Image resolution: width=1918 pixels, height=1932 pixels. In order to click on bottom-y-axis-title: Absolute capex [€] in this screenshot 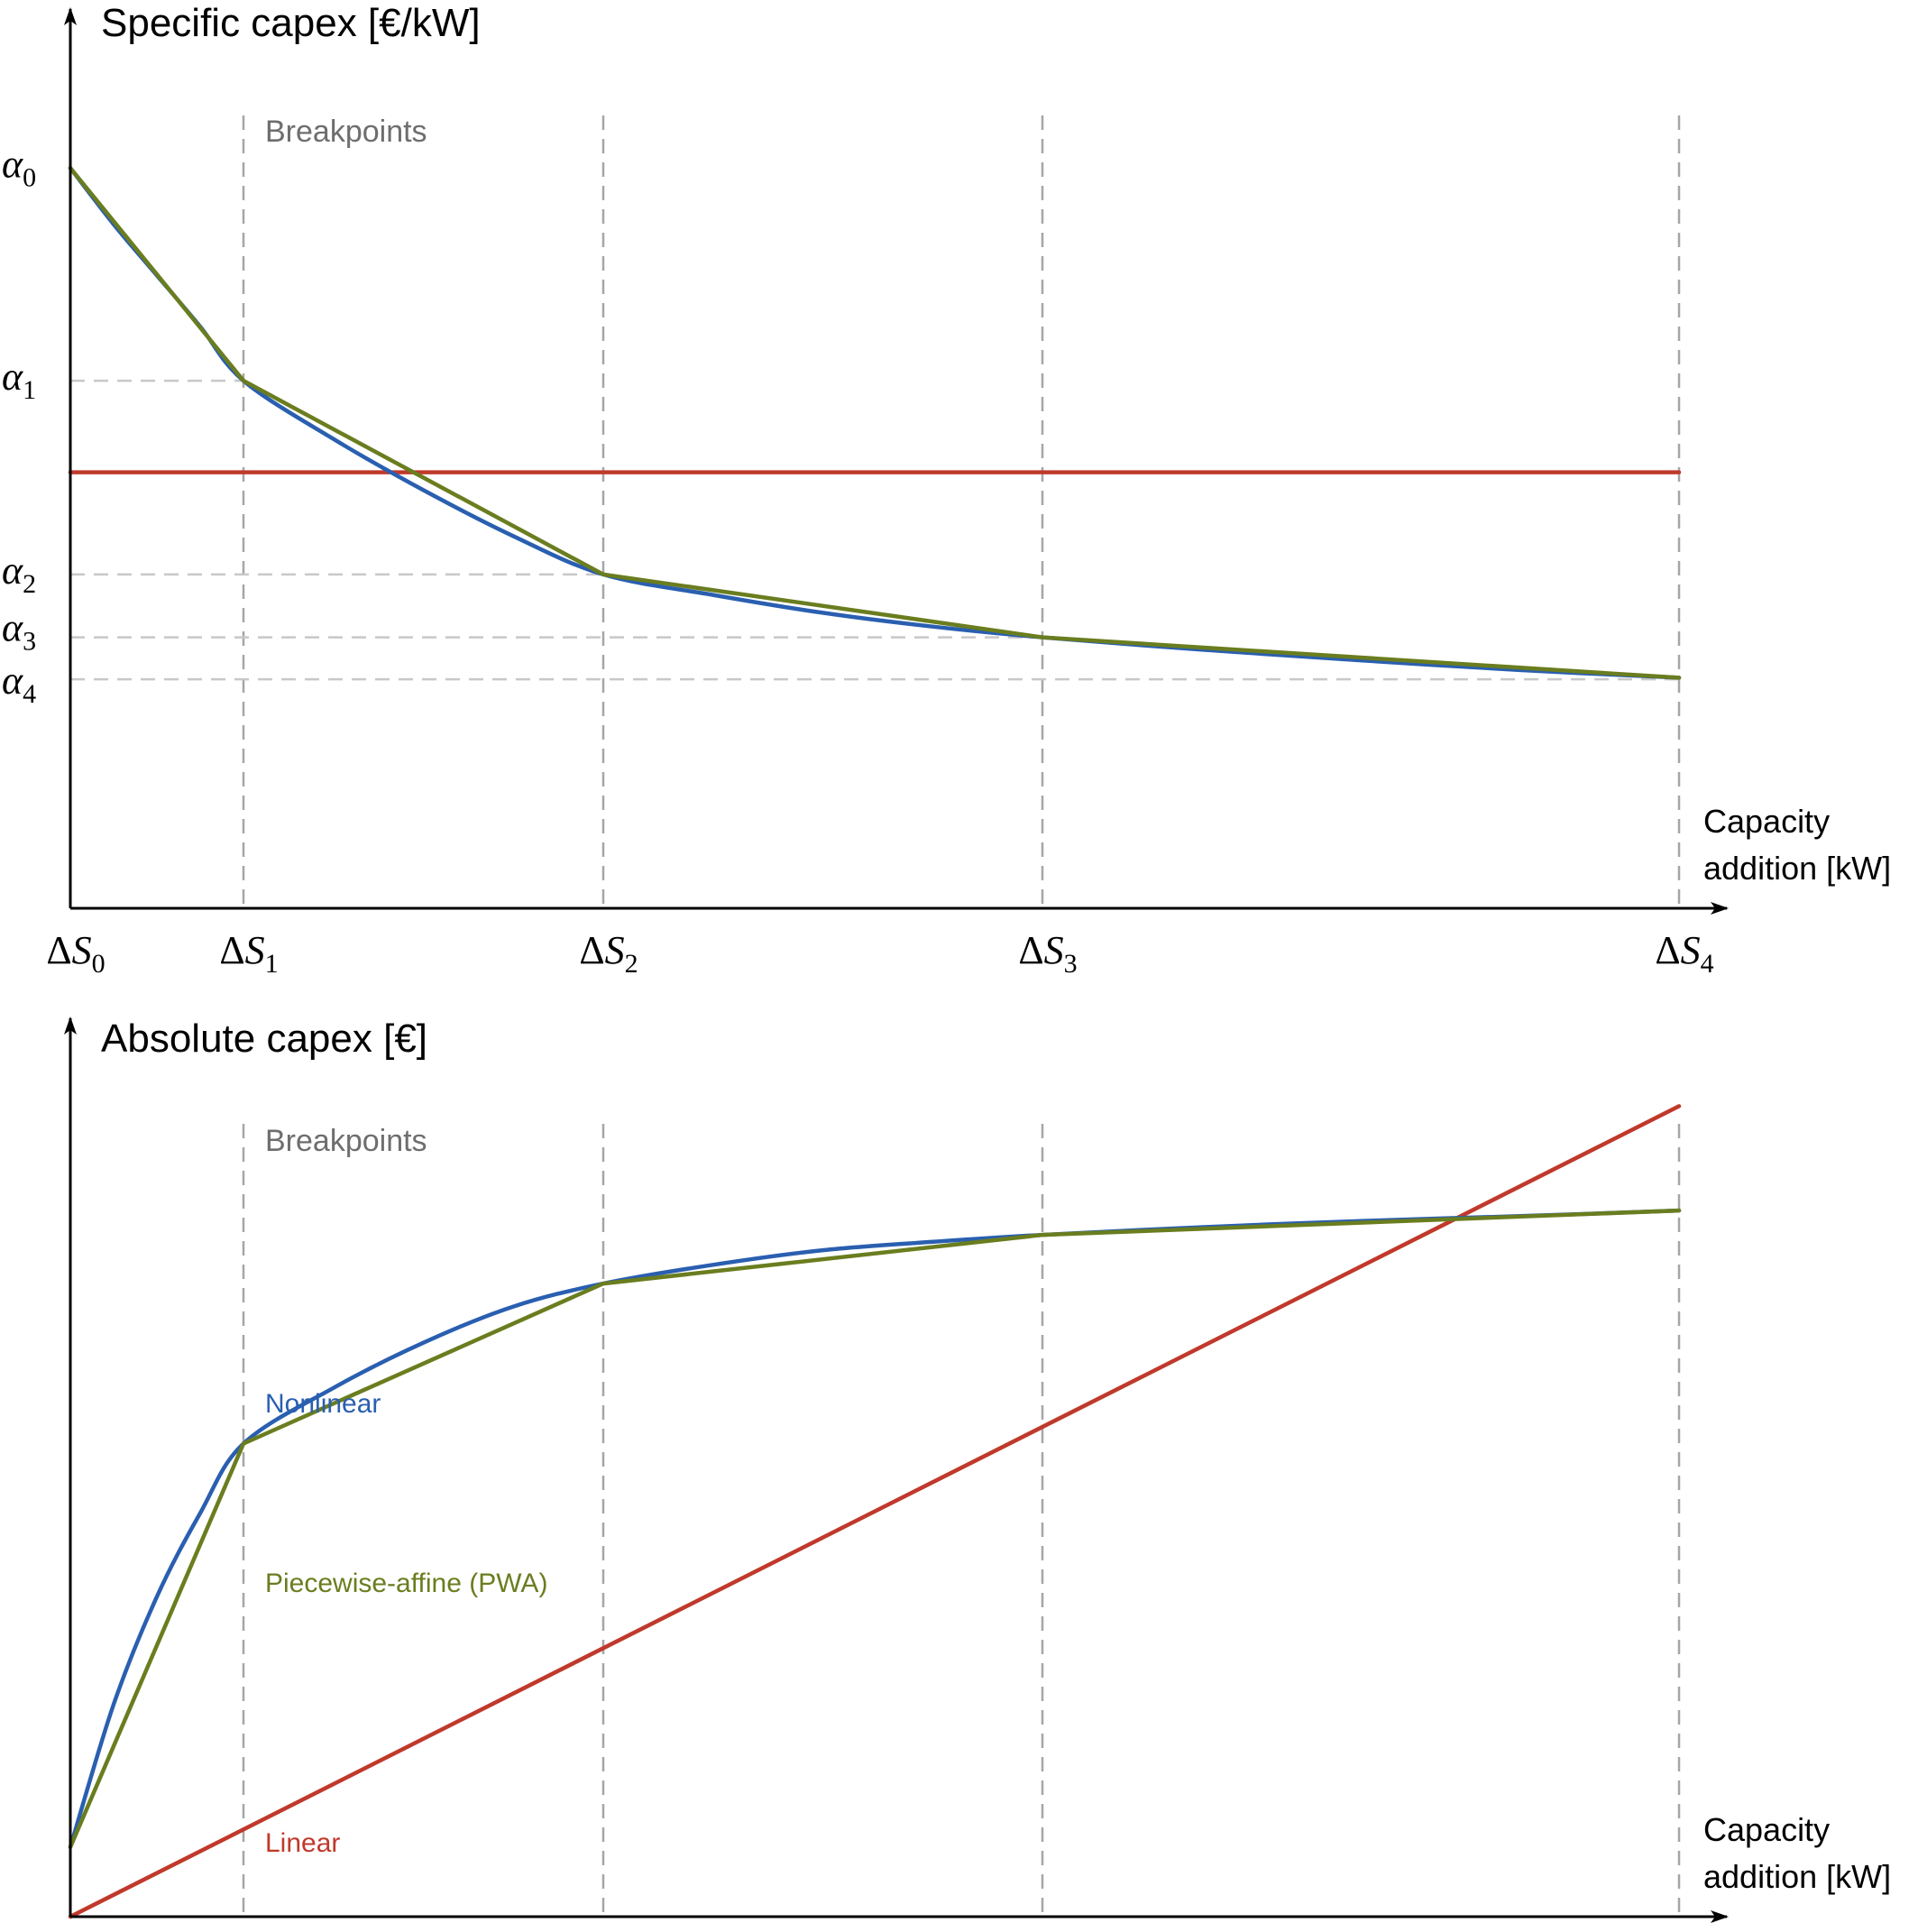, I will do `click(264, 1039)`.